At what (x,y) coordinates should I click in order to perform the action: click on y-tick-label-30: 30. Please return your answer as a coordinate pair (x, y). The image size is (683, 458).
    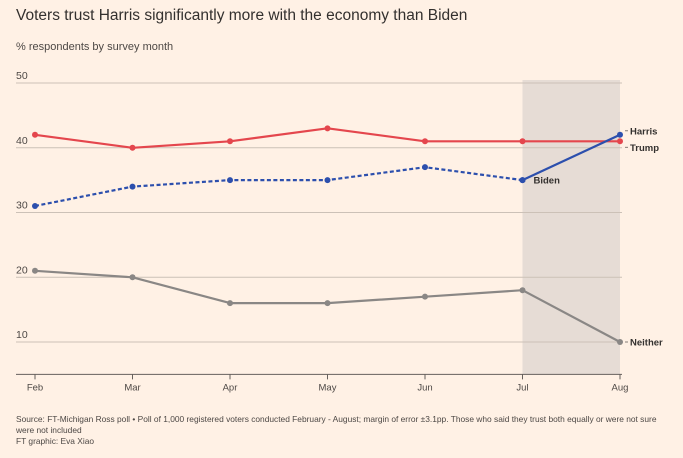
    Looking at the image, I should click on (22, 206).